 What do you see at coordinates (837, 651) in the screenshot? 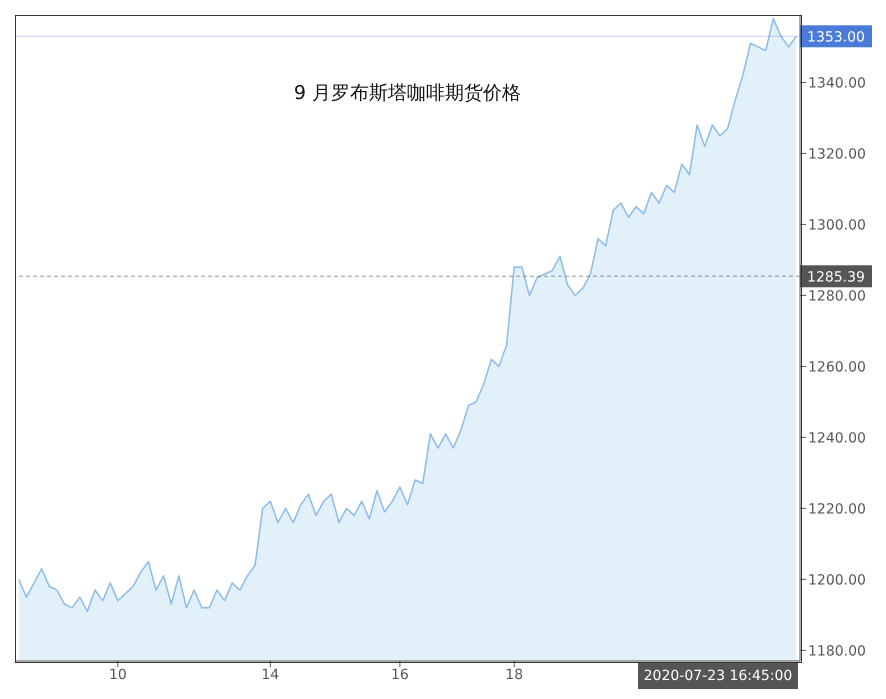
I see `y-tick-label: 1180.00` at bounding box center [837, 651].